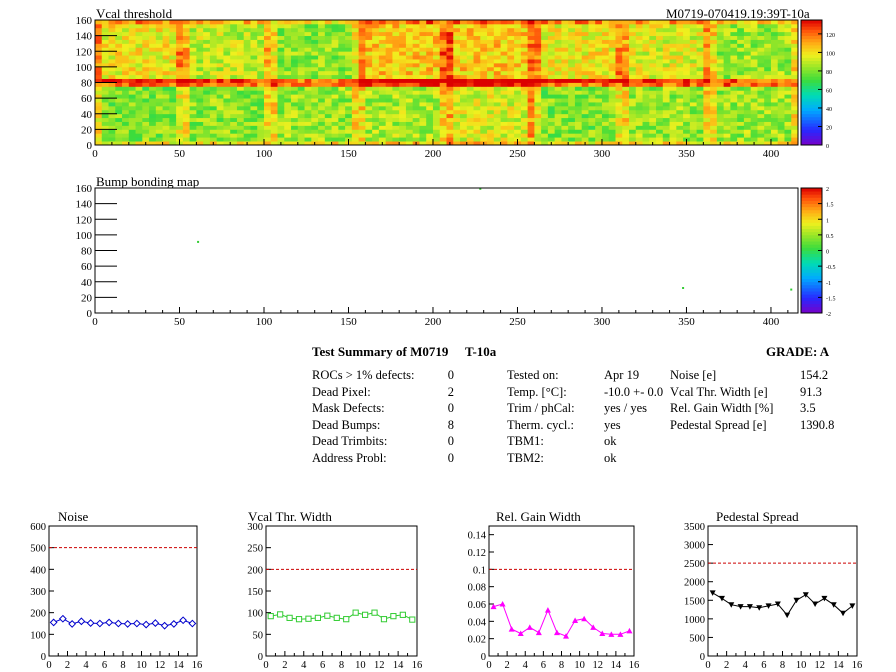 Image resolution: width=896 pixels, height=672 pixels. What do you see at coordinates (782, 665) in the screenshot?
I see `x-tick-label: 8` at bounding box center [782, 665].